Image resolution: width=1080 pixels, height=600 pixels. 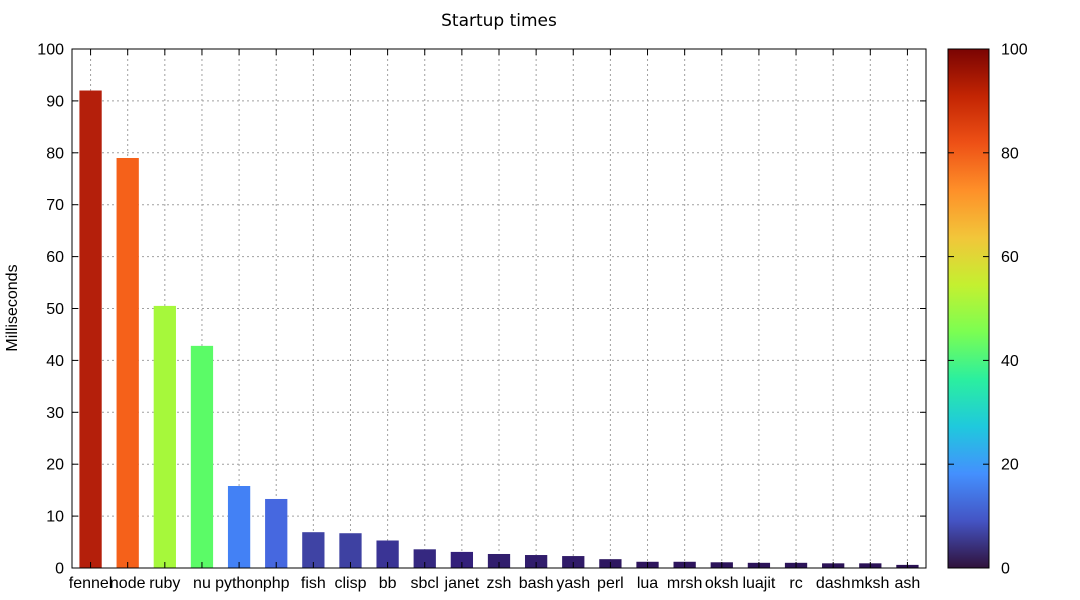 What do you see at coordinates (1014, 50) in the screenshot?
I see `colorbar-tick-label: 100` at bounding box center [1014, 50].